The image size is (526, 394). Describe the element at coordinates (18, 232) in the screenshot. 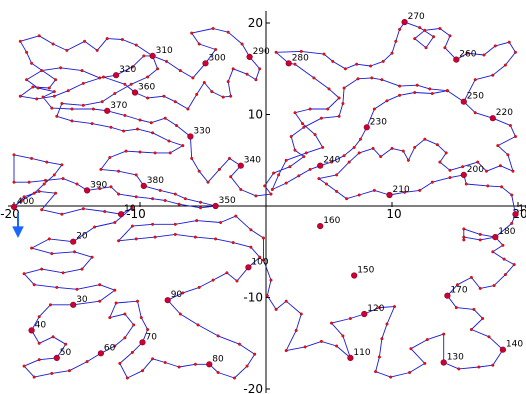

I see `start-arrow-icon` at that location.